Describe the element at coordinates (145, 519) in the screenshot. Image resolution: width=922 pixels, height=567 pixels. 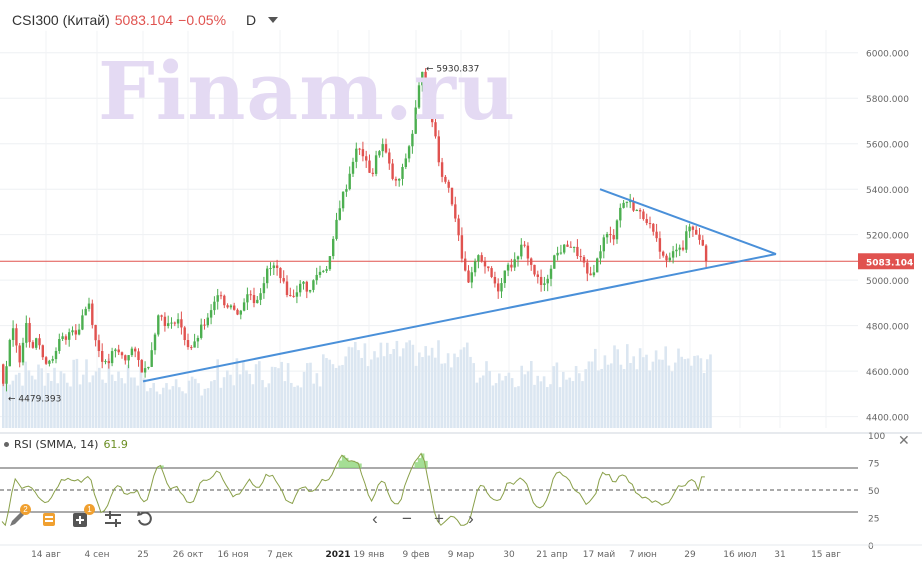
I see `undo-icon` at that location.